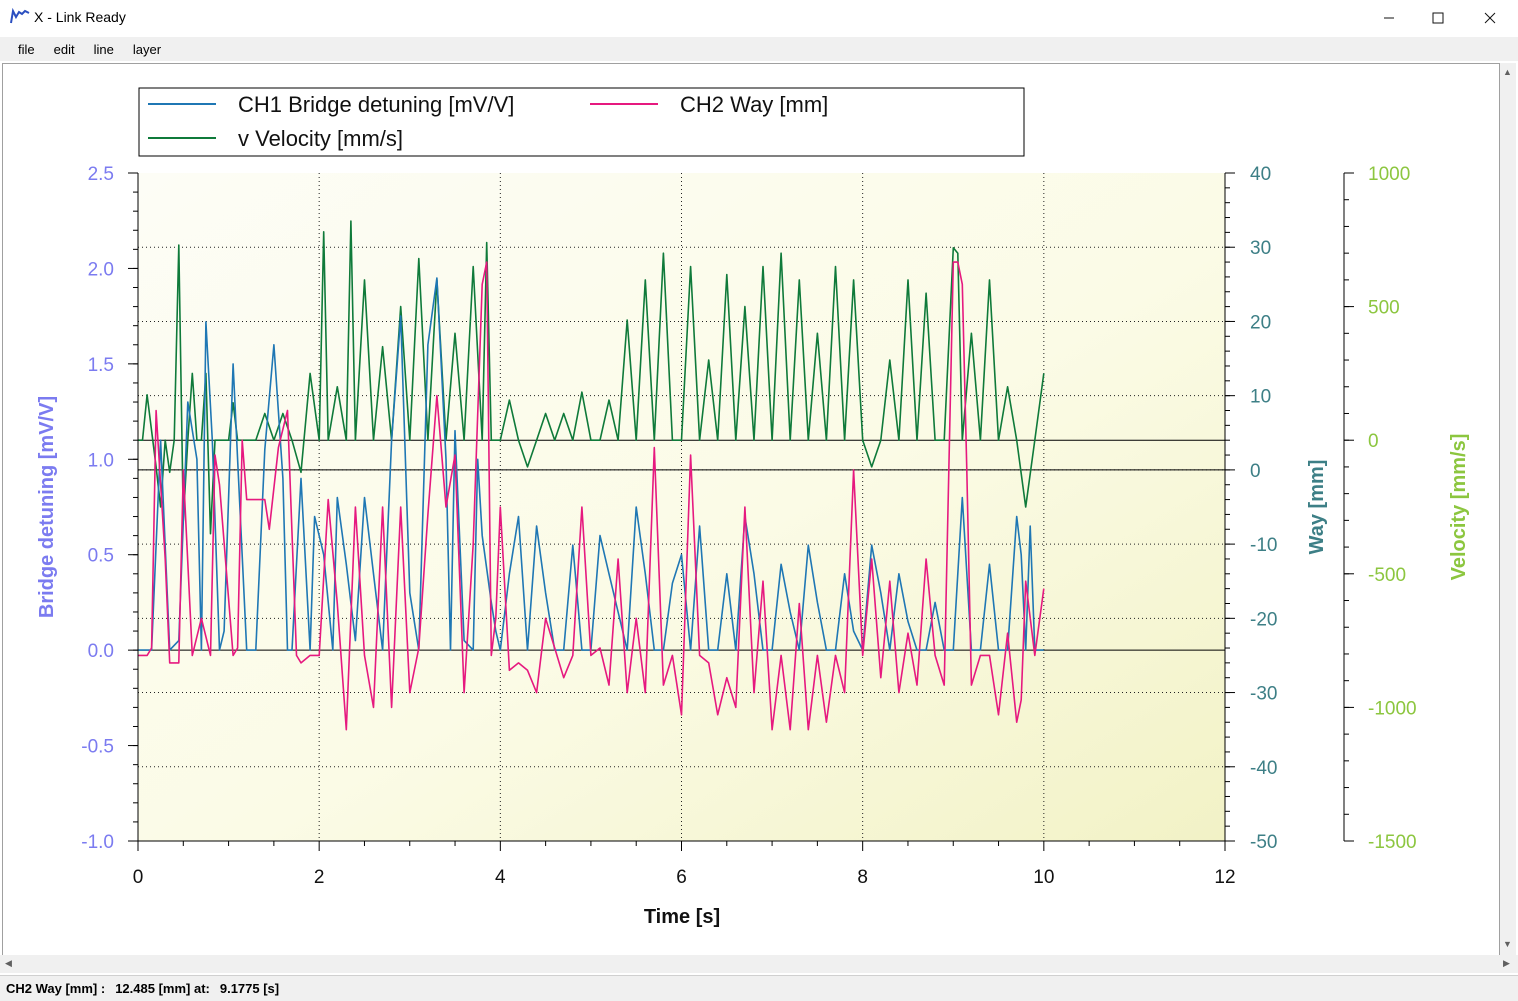 This screenshot has height=1001, width=1518. I want to click on maximize-button, so click(1438, 17).